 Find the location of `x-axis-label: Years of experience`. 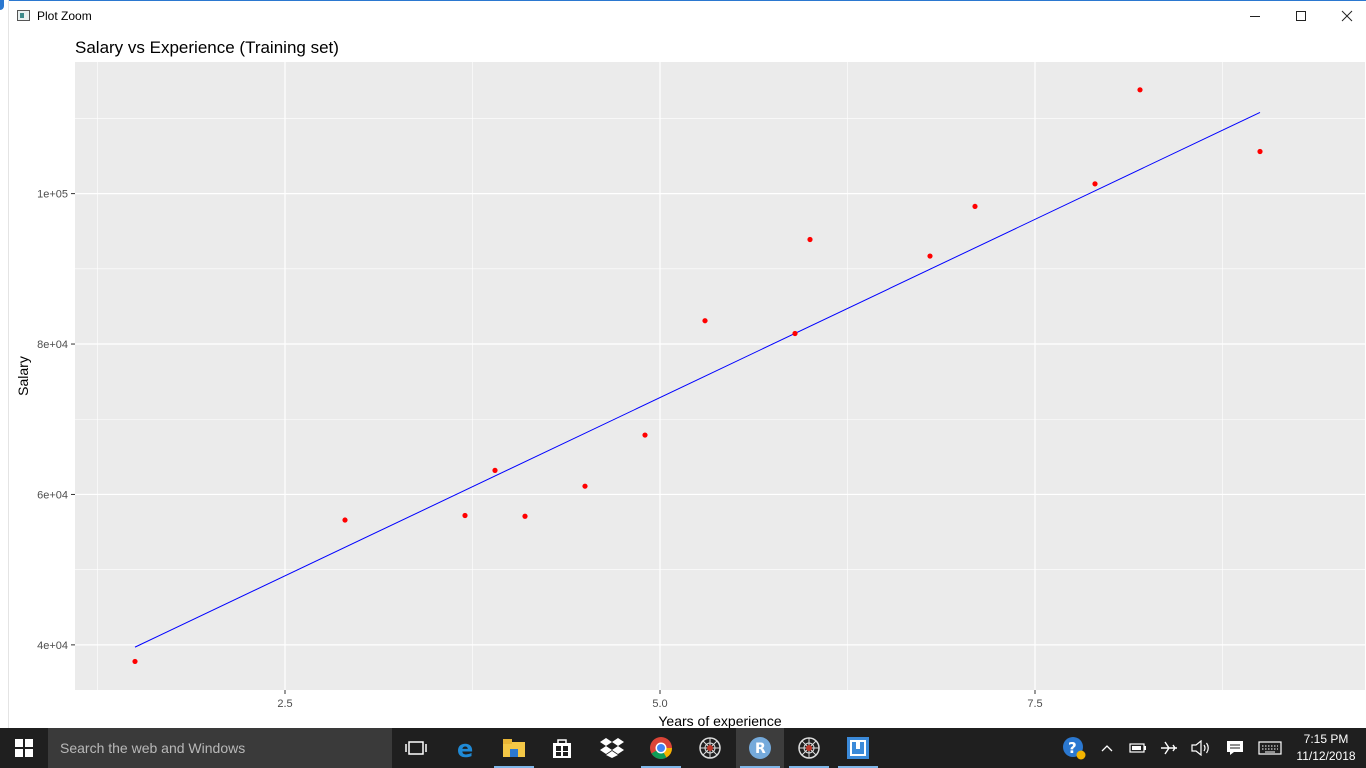

x-axis-label: Years of experience is located at coordinates (719, 720).